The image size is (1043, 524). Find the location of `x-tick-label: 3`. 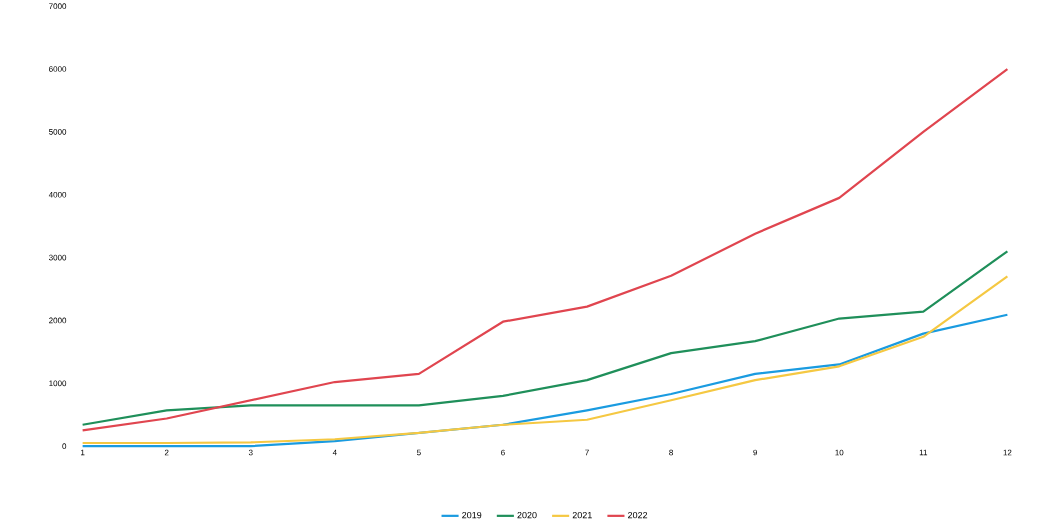

x-tick-label: 3 is located at coordinates (250, 452).